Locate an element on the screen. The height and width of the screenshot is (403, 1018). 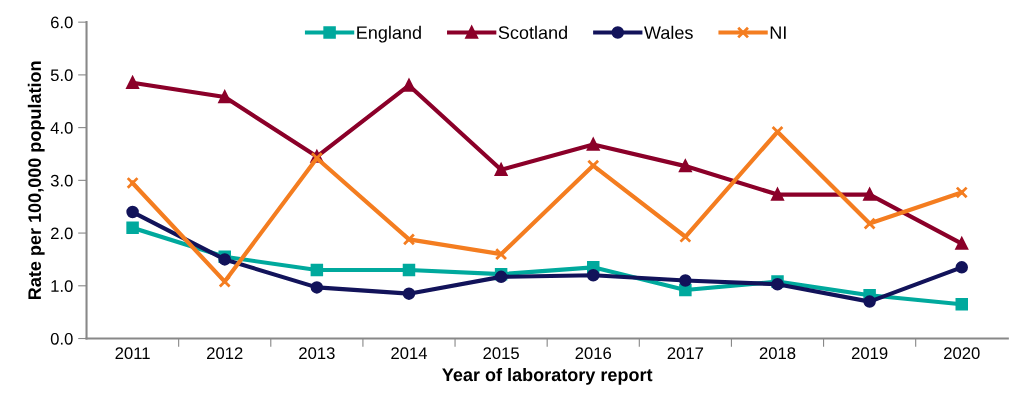
legend-label: England is located at coordinates (389, 34).